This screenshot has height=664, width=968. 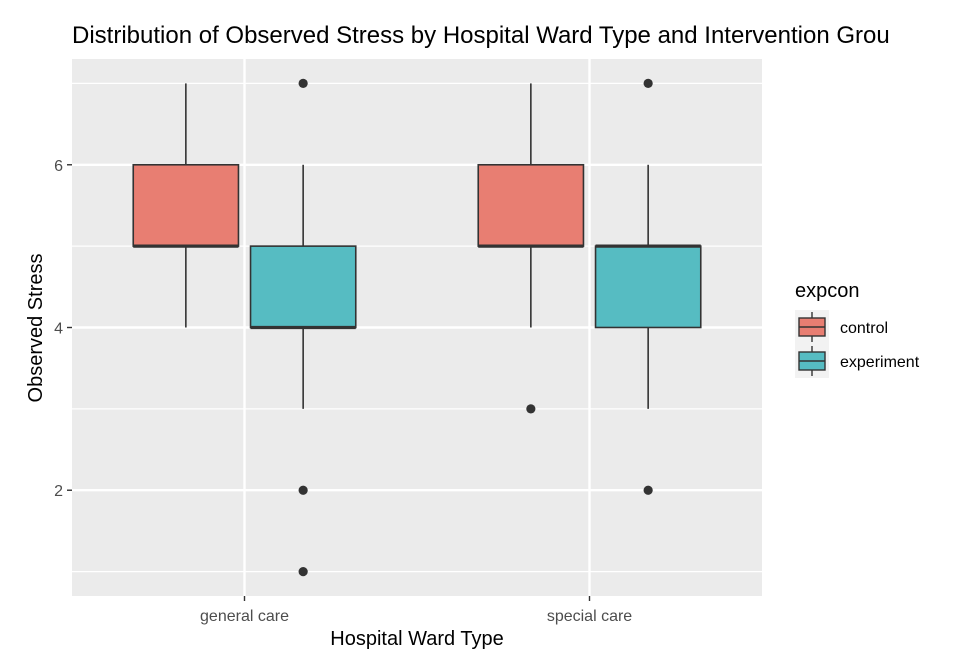 What do you see at coordinates (36, 328) in the screenshot?
I see `y-axis-title: Observed Stress` at bounding box center [36, 328].